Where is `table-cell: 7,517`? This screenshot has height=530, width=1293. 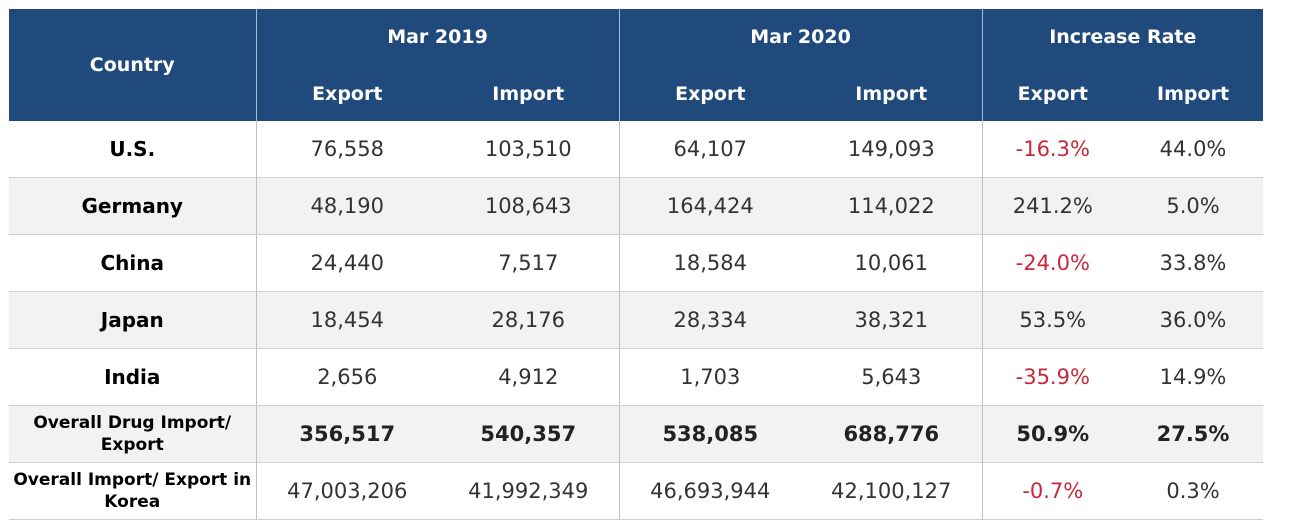 table-cell: 7,517 is located at coordinates (529, 263).